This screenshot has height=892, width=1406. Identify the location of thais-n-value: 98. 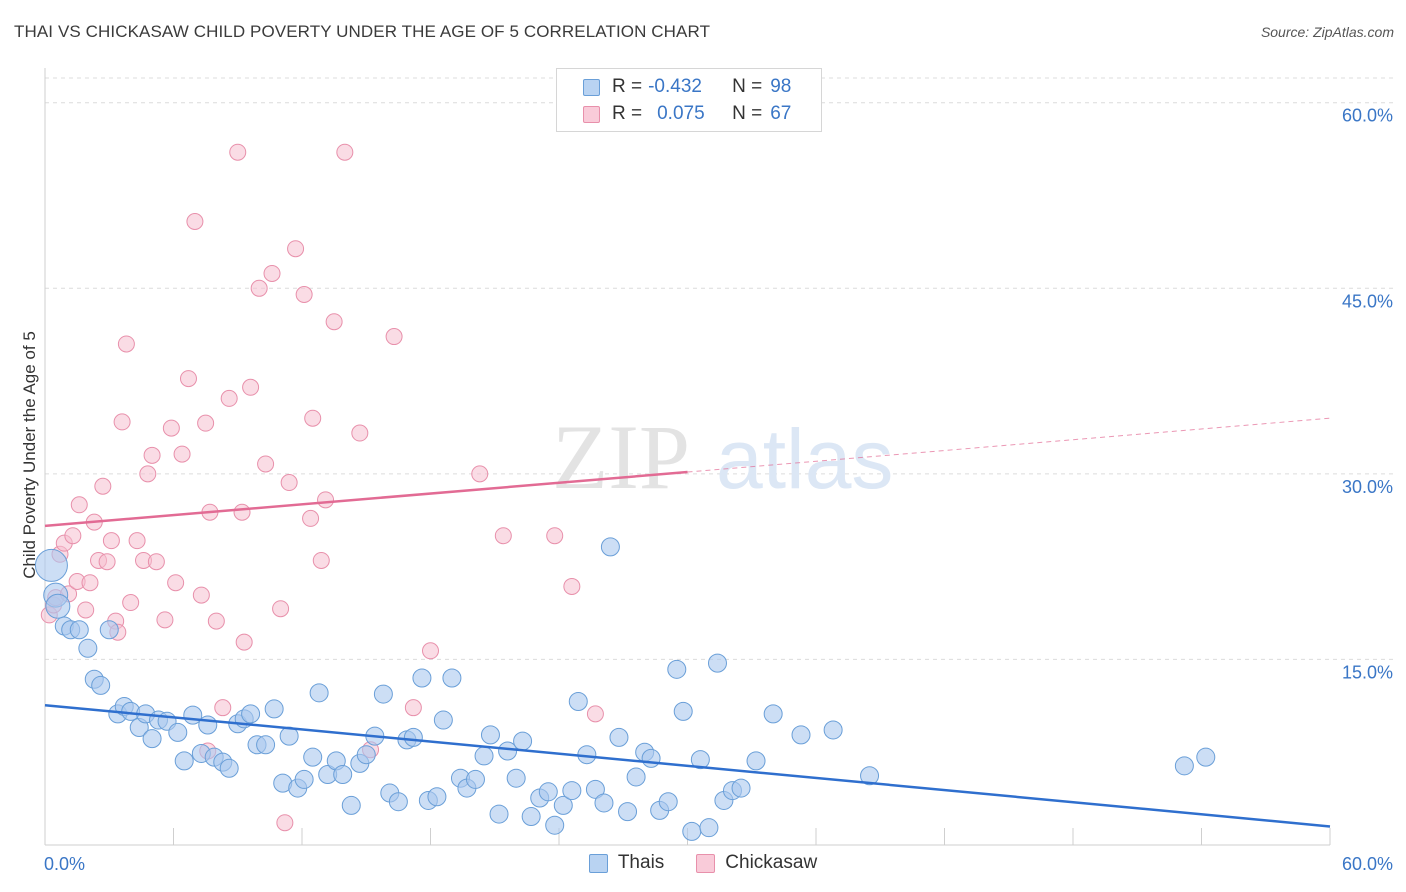
(781, 86).